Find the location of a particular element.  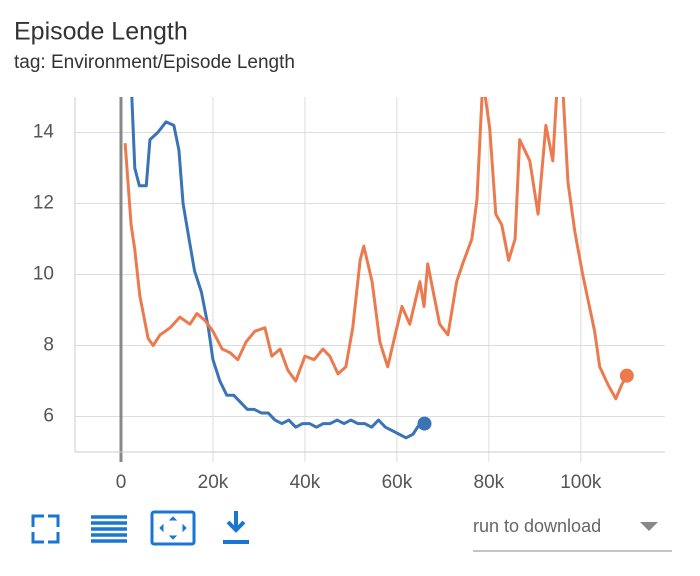

y-tick-label: 10 is located at coordinates (43, 274).